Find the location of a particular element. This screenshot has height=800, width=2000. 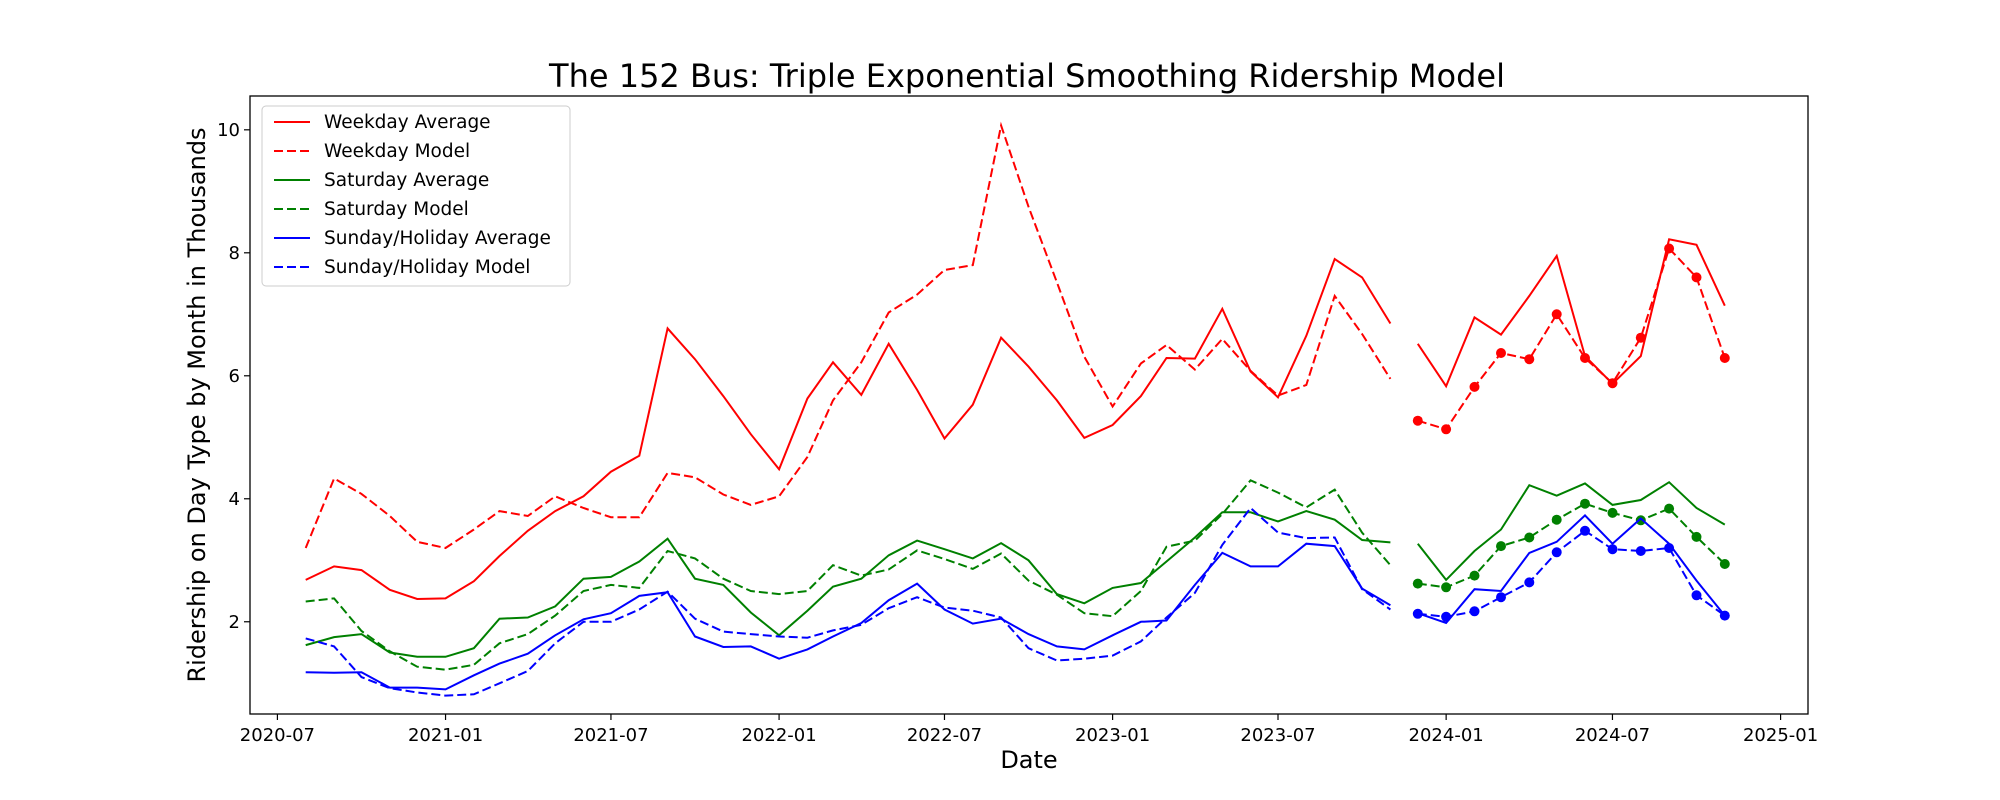

legend-box is located at coordinates (416, 196).